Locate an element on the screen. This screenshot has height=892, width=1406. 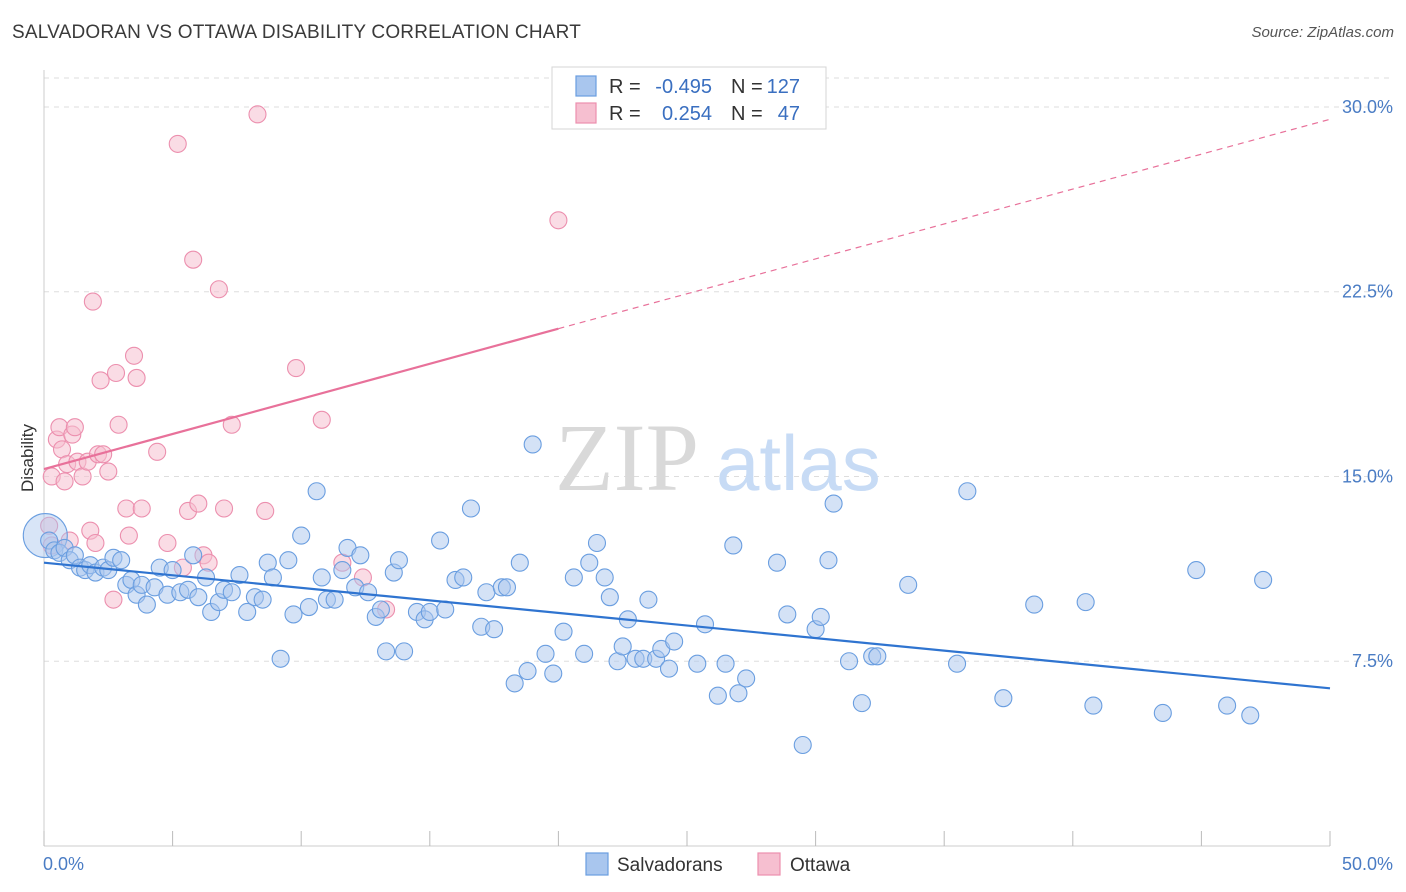
watermark-zip: ZIP is located at coordinates (627, 457).